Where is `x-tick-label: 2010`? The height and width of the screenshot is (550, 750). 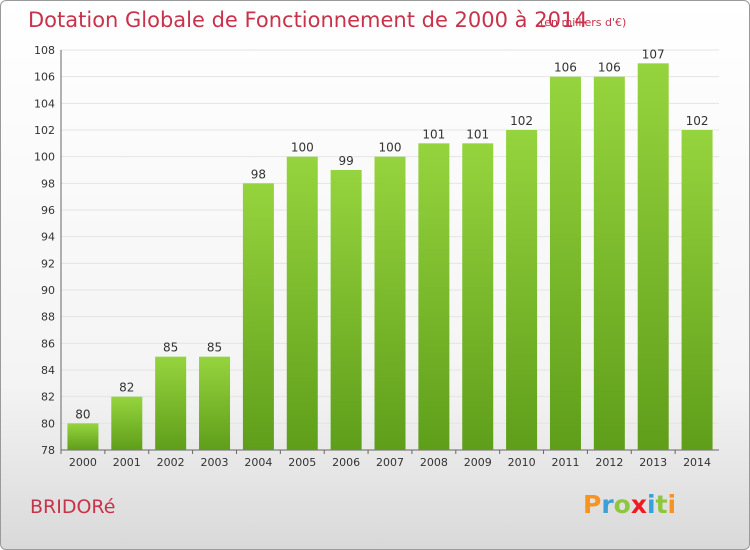 x-tick-label: 2010 is located at coordinates (522, 462).